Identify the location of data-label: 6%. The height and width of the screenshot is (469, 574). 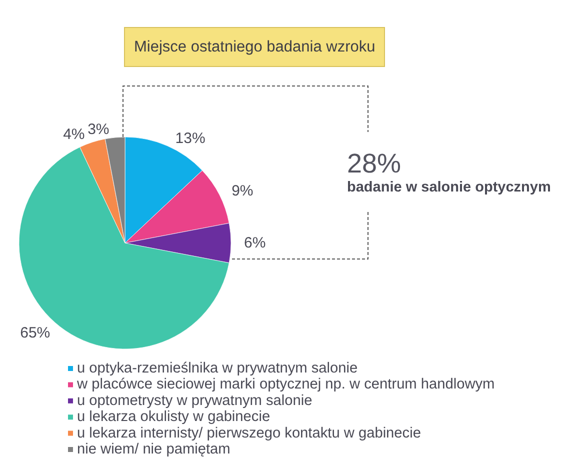
(255, 243).